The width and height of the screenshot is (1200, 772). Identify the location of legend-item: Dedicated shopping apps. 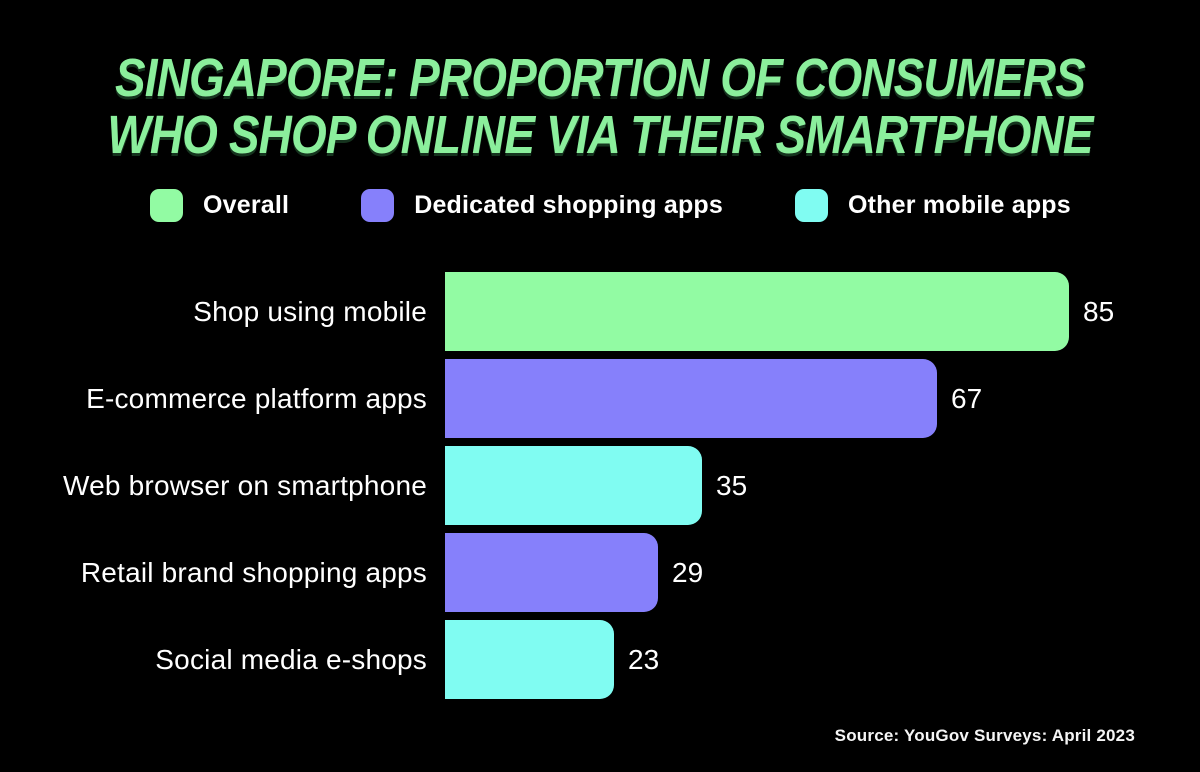
(542, 205).